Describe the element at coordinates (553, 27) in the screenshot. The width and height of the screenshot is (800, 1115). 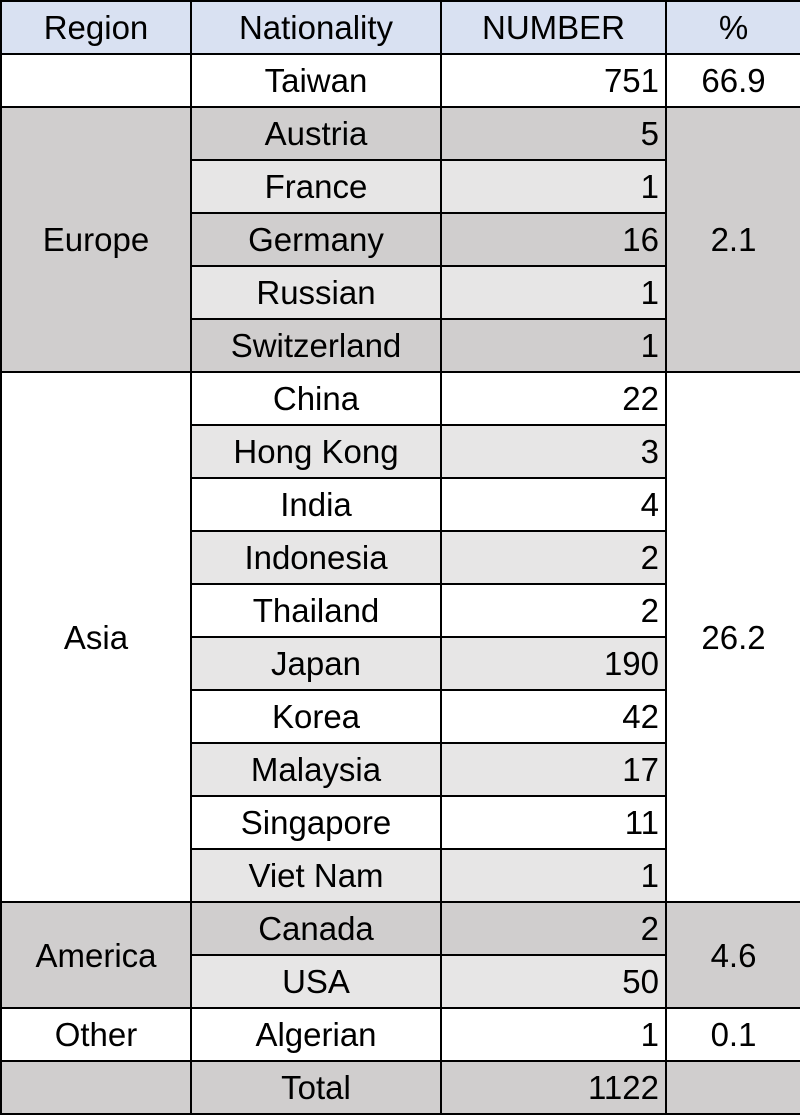
I see `header-number: NUMBER` at that location.